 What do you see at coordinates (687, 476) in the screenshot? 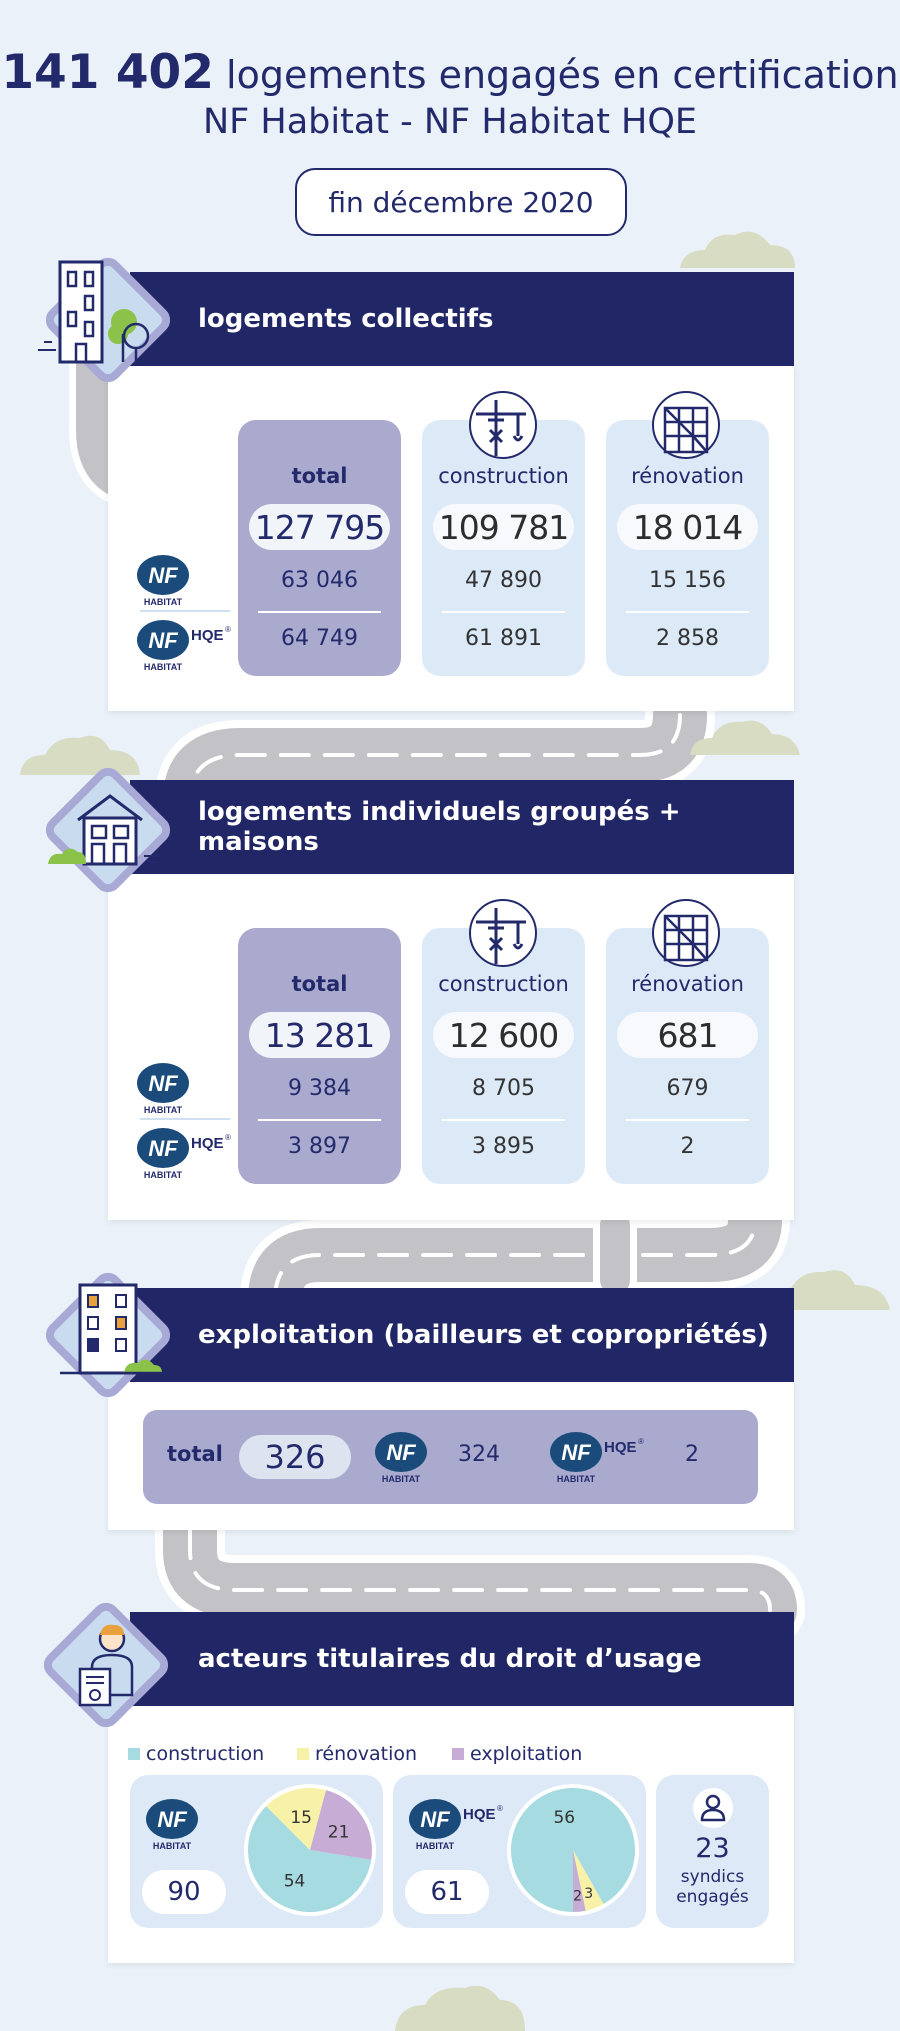
I see `column-label: rénovation` at bounding box center [687, 476].